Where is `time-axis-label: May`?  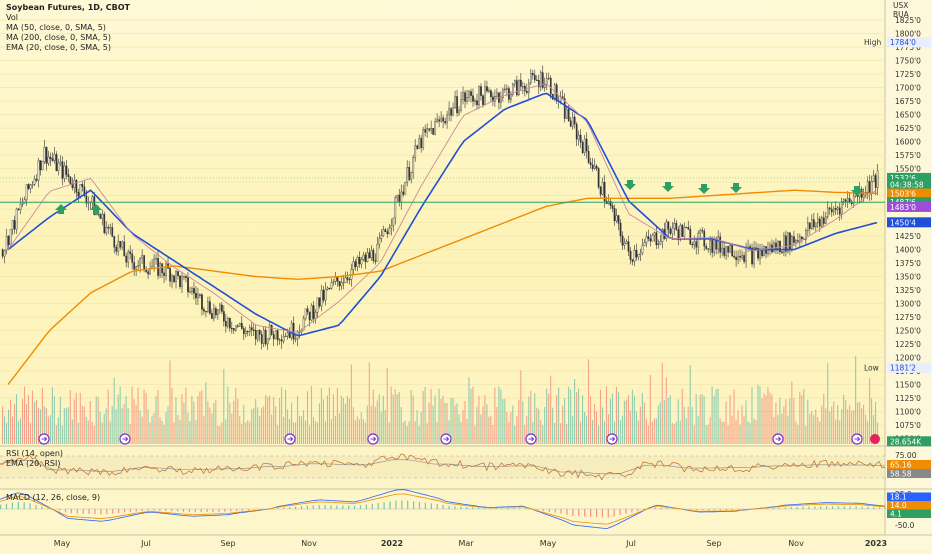
time-axis-label: May is located at coordinates (548, 543).